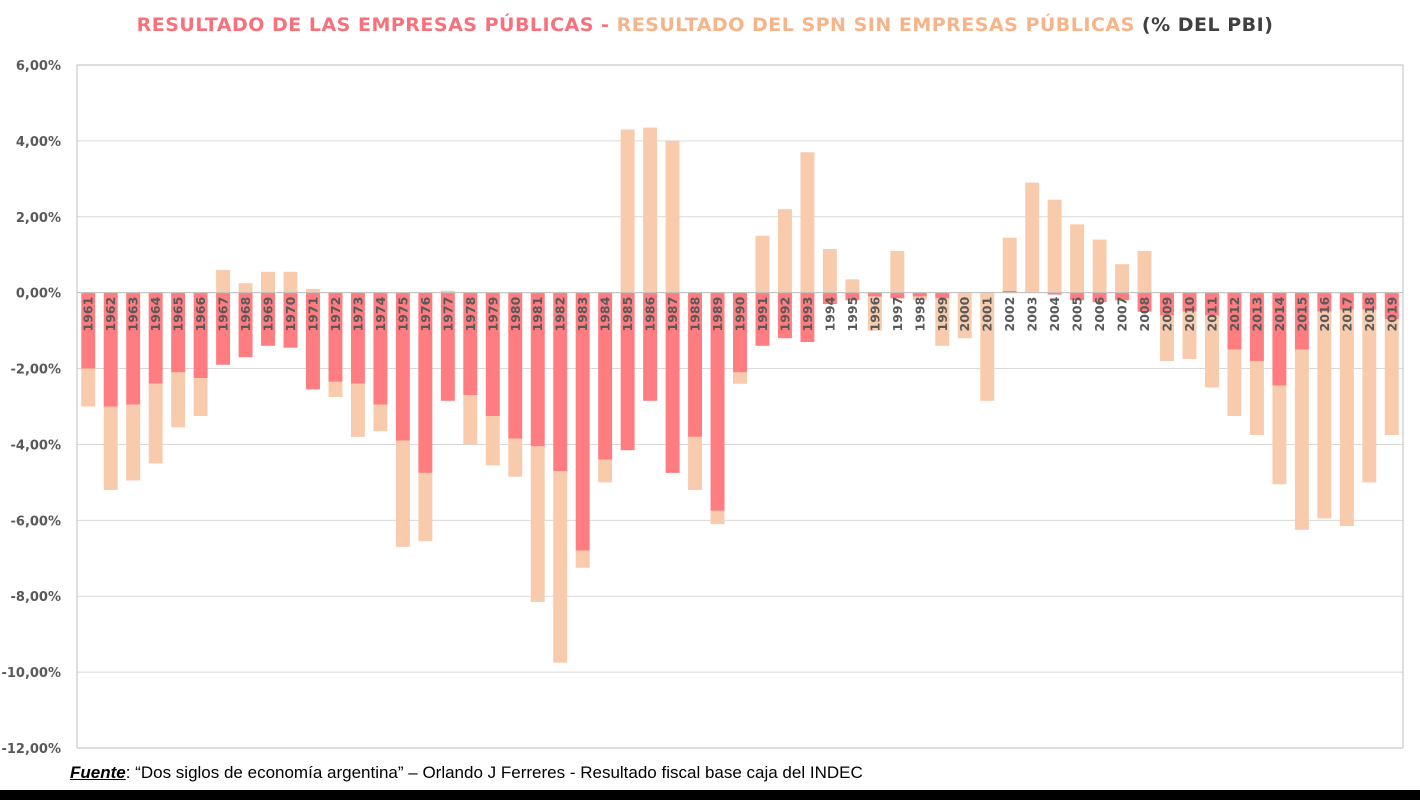  Describe the element at coordinates (88, 314) in the screenshot. I see `x-tick-label: 1961` at that location.